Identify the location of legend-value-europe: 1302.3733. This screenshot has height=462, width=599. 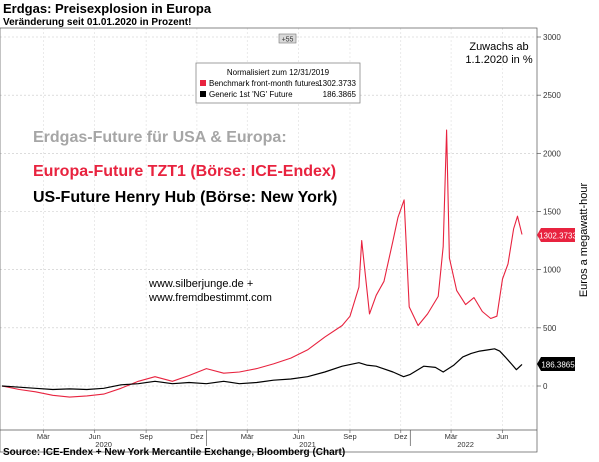
(337, 83).